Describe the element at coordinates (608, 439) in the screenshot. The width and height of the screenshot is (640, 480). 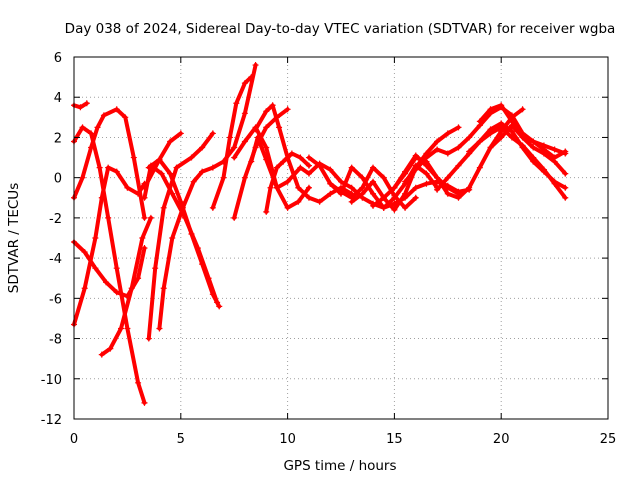
I see `x-tick-label: 25` at that location.